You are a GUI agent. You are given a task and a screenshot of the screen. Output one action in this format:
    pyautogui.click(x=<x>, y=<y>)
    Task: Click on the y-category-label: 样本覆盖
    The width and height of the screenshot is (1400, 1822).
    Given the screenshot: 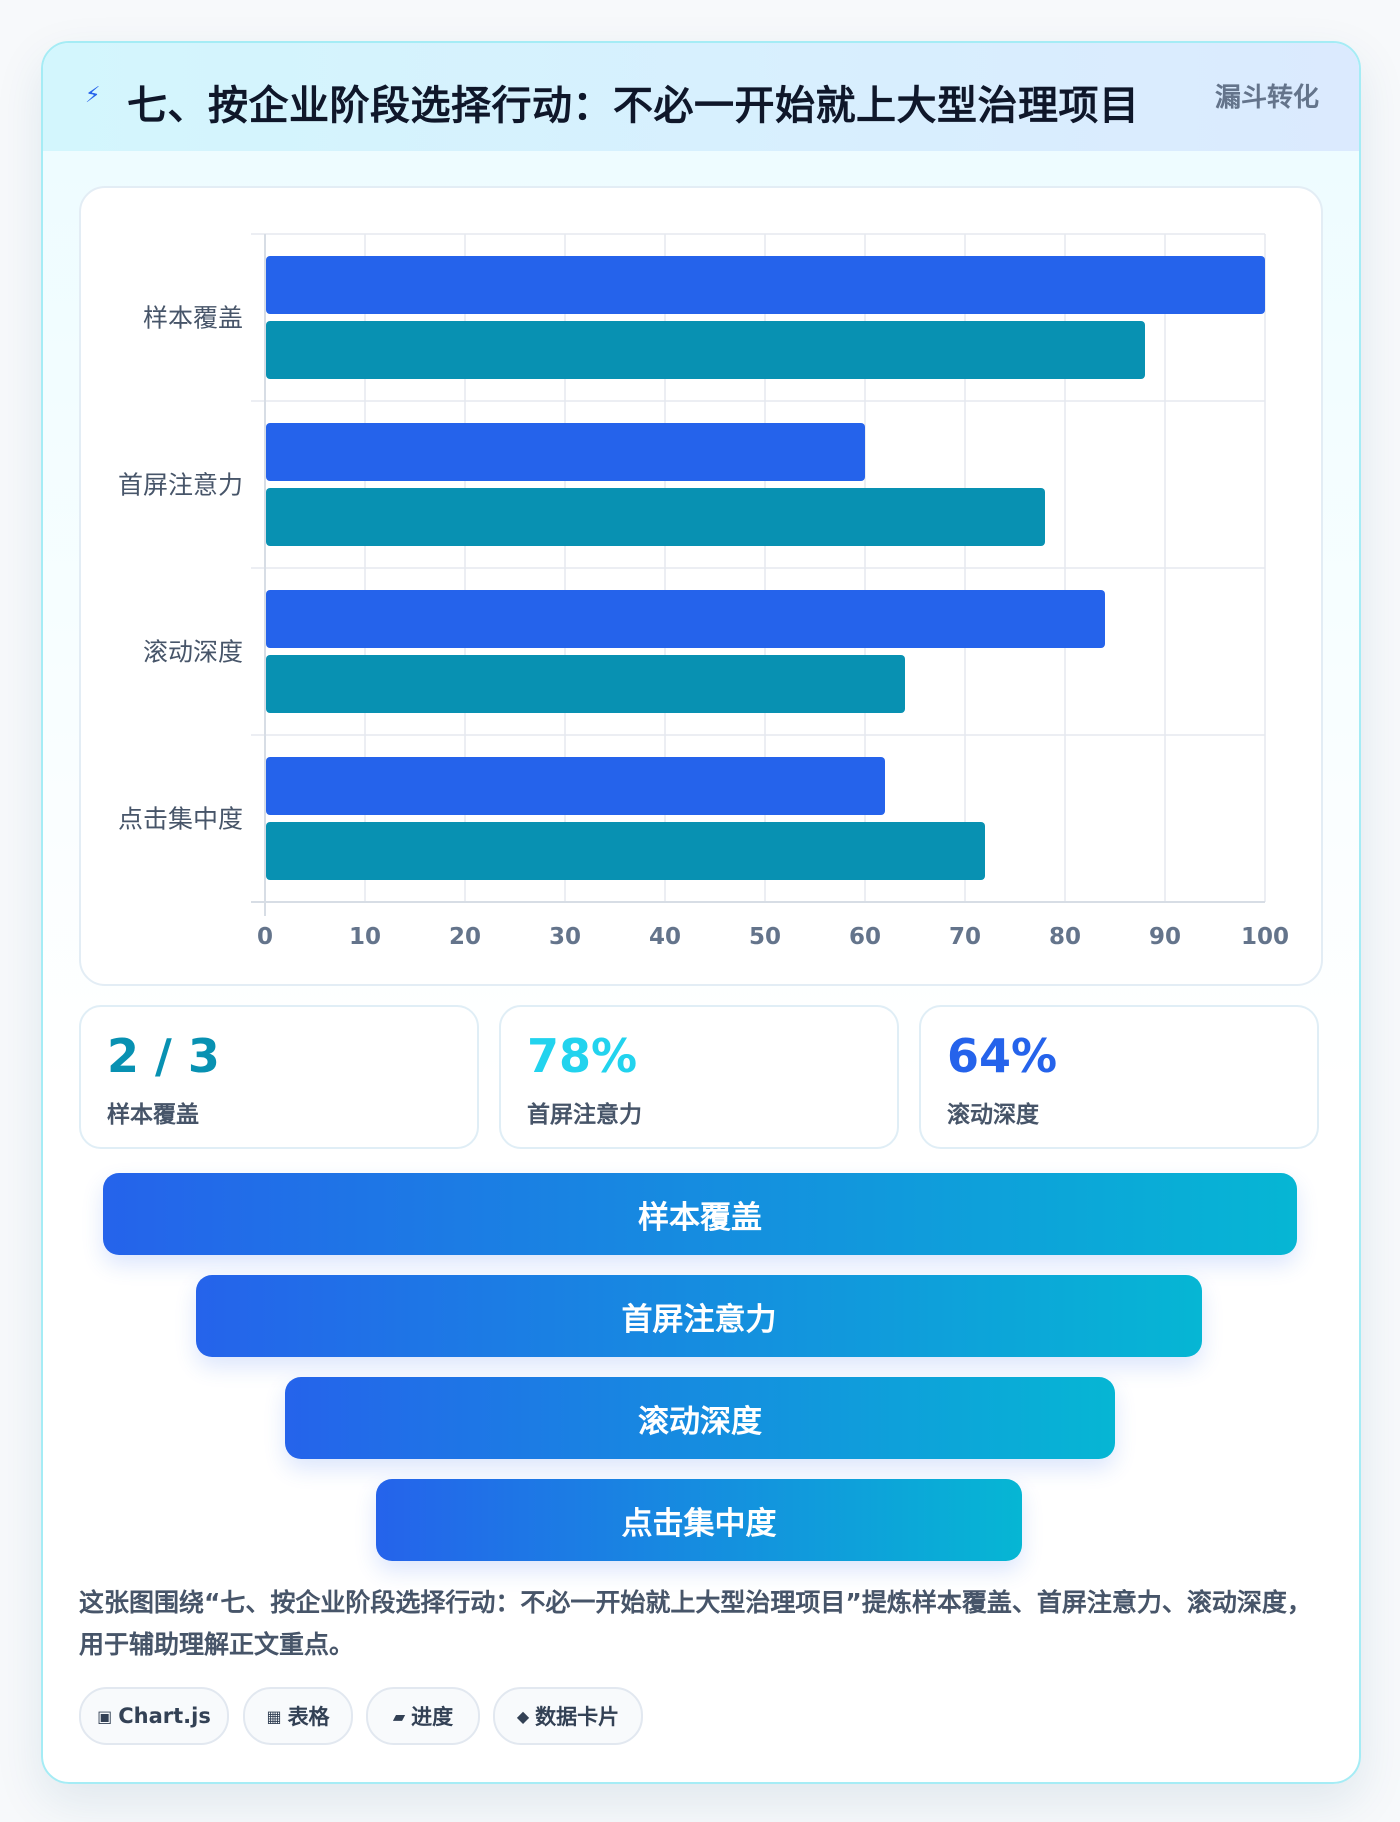 What is the action you would take?
    pyautogui.click(x=193, y=318)
    